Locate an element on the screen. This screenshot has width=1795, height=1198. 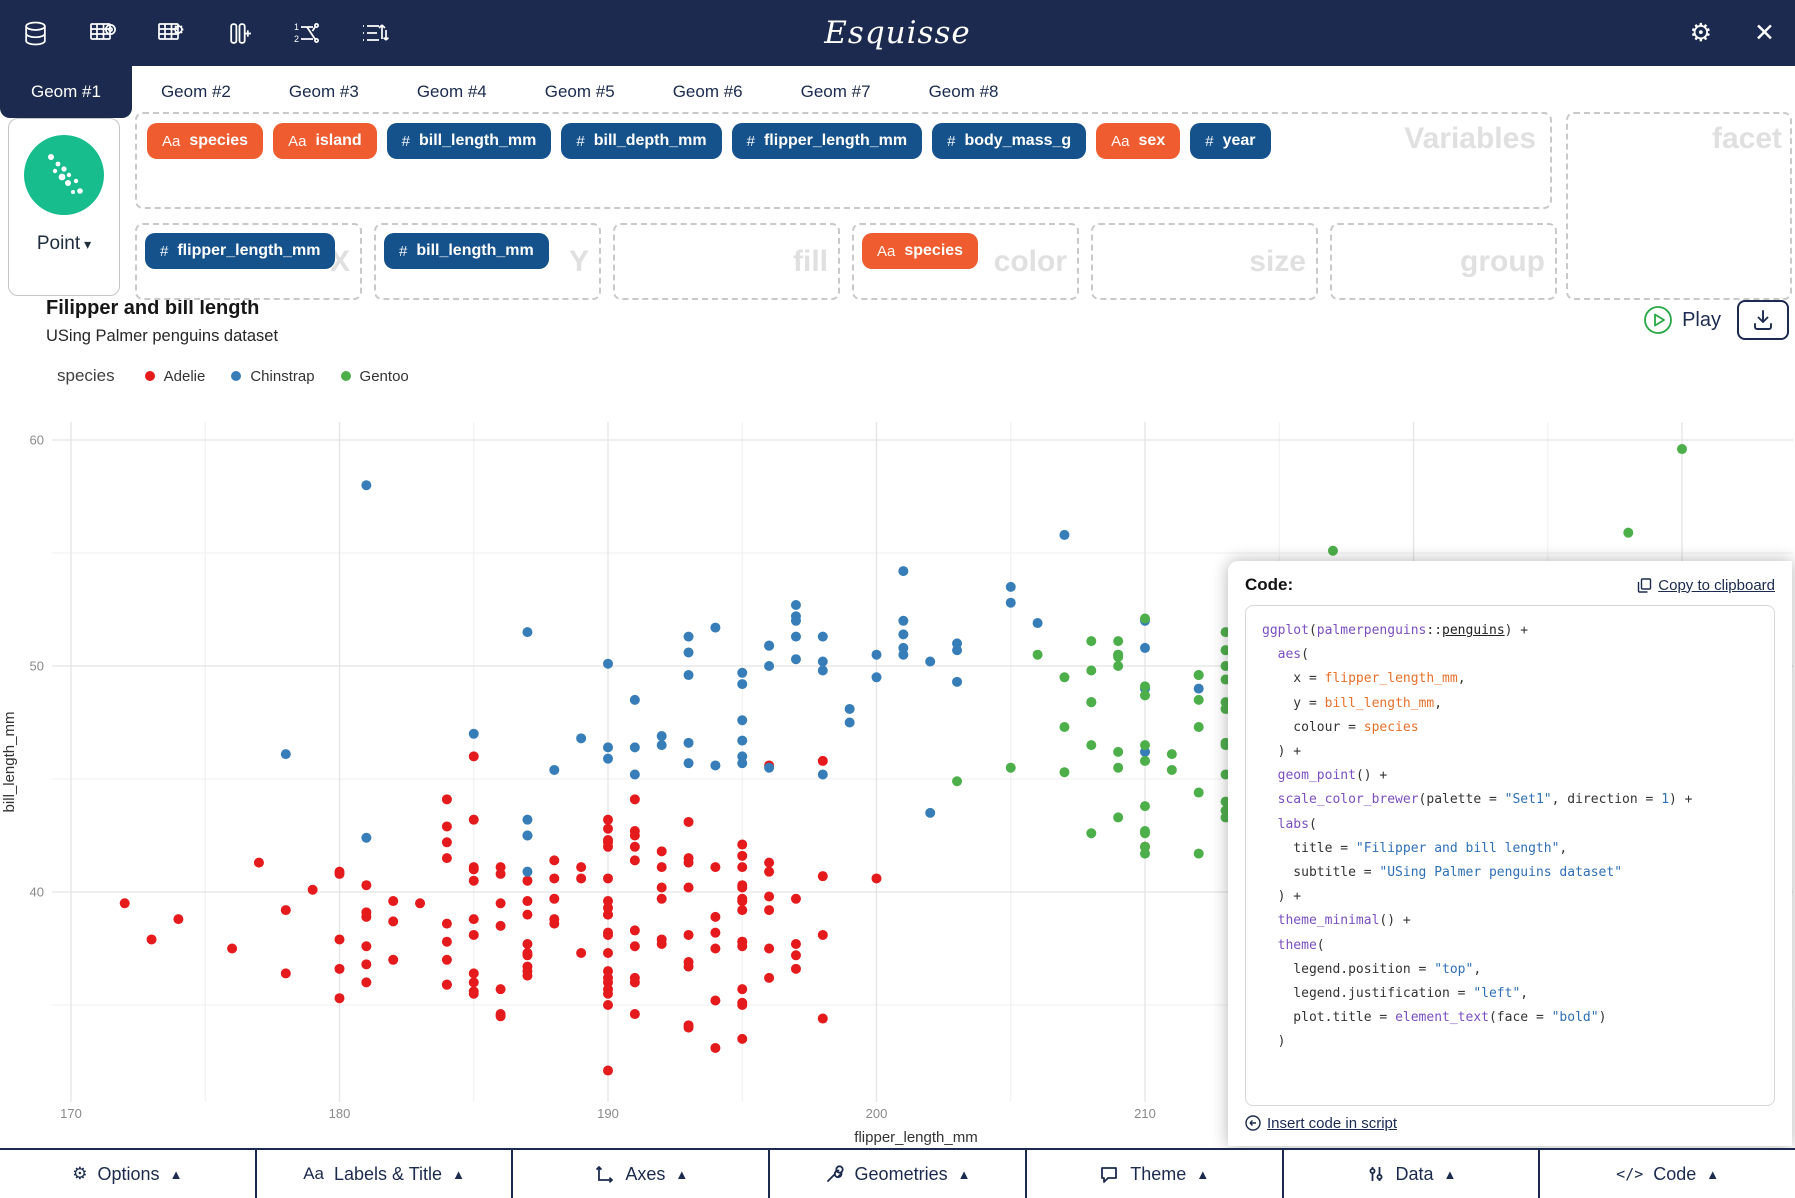
bottom-button-label: Options is located at coordinates (128, 1173).